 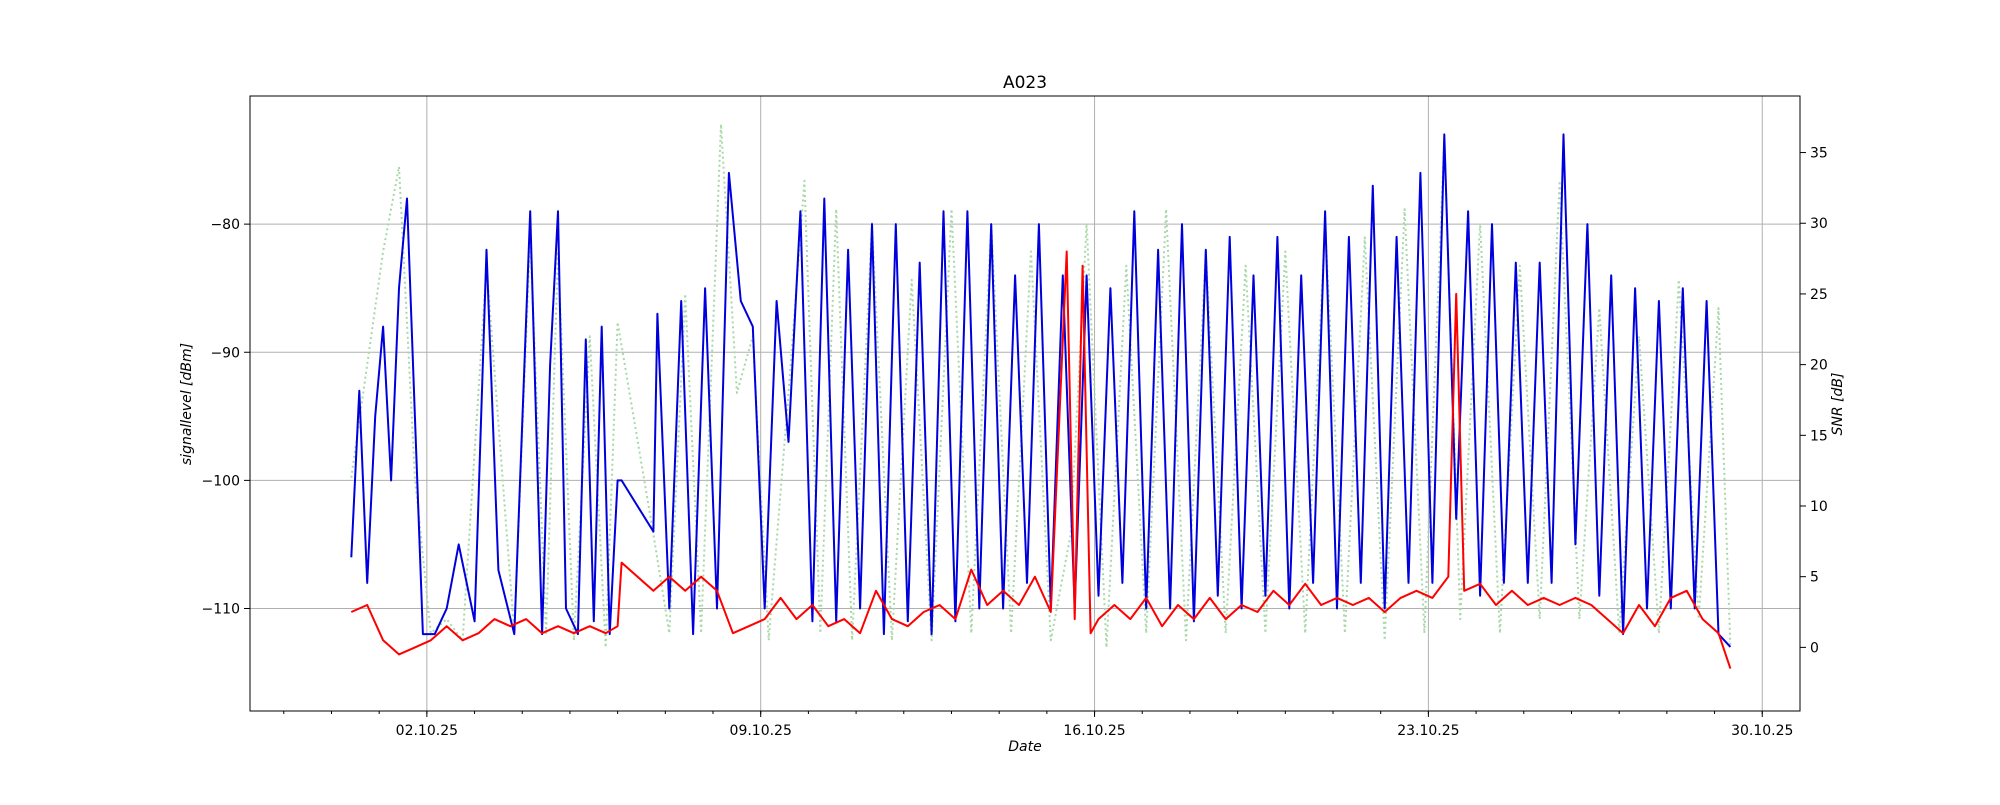 I want to click on y-axis-label-right: SNR [dB], so click(x=1838, y=404).